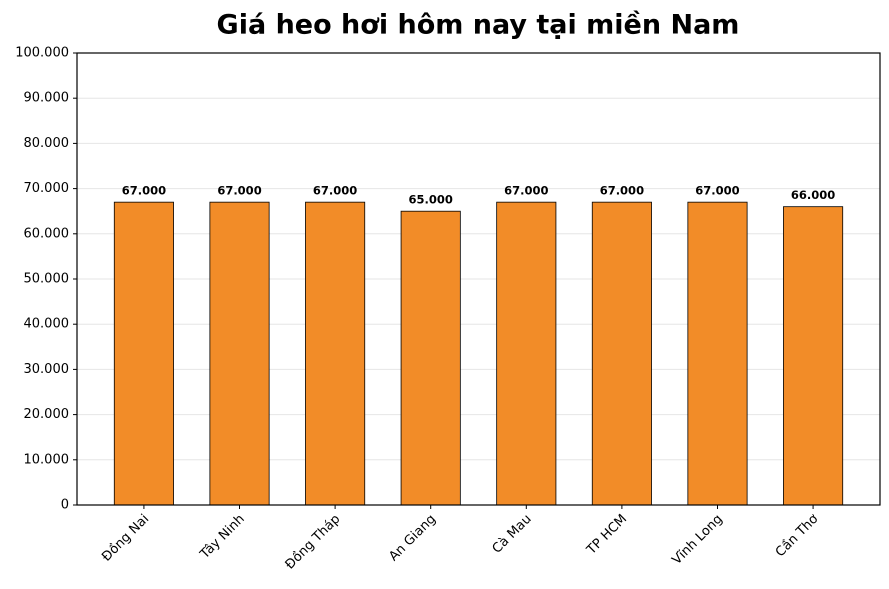 The height and width of the screenshot is (589, 889). I want to click on x-tick-label: An Giang, so click(412, 538).